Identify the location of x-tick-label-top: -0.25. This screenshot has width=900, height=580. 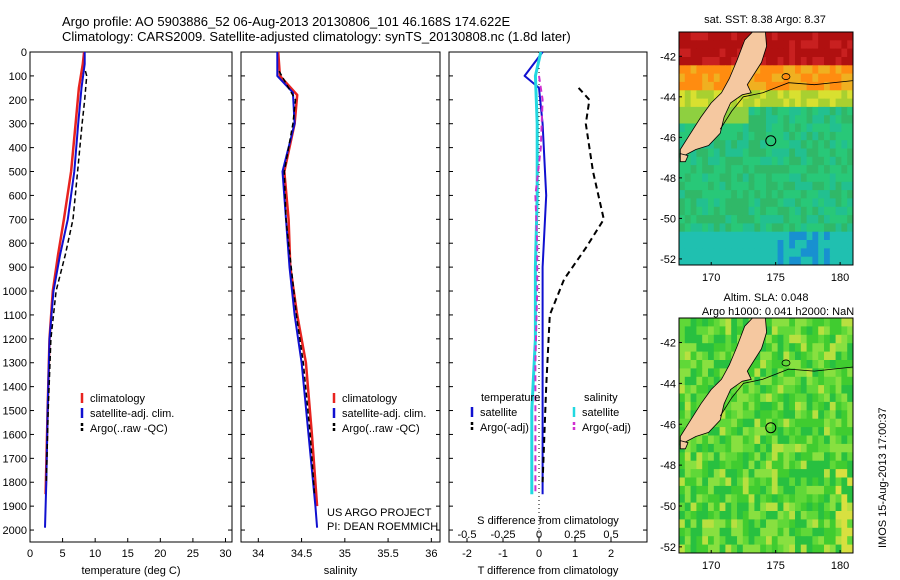
(502, 535).